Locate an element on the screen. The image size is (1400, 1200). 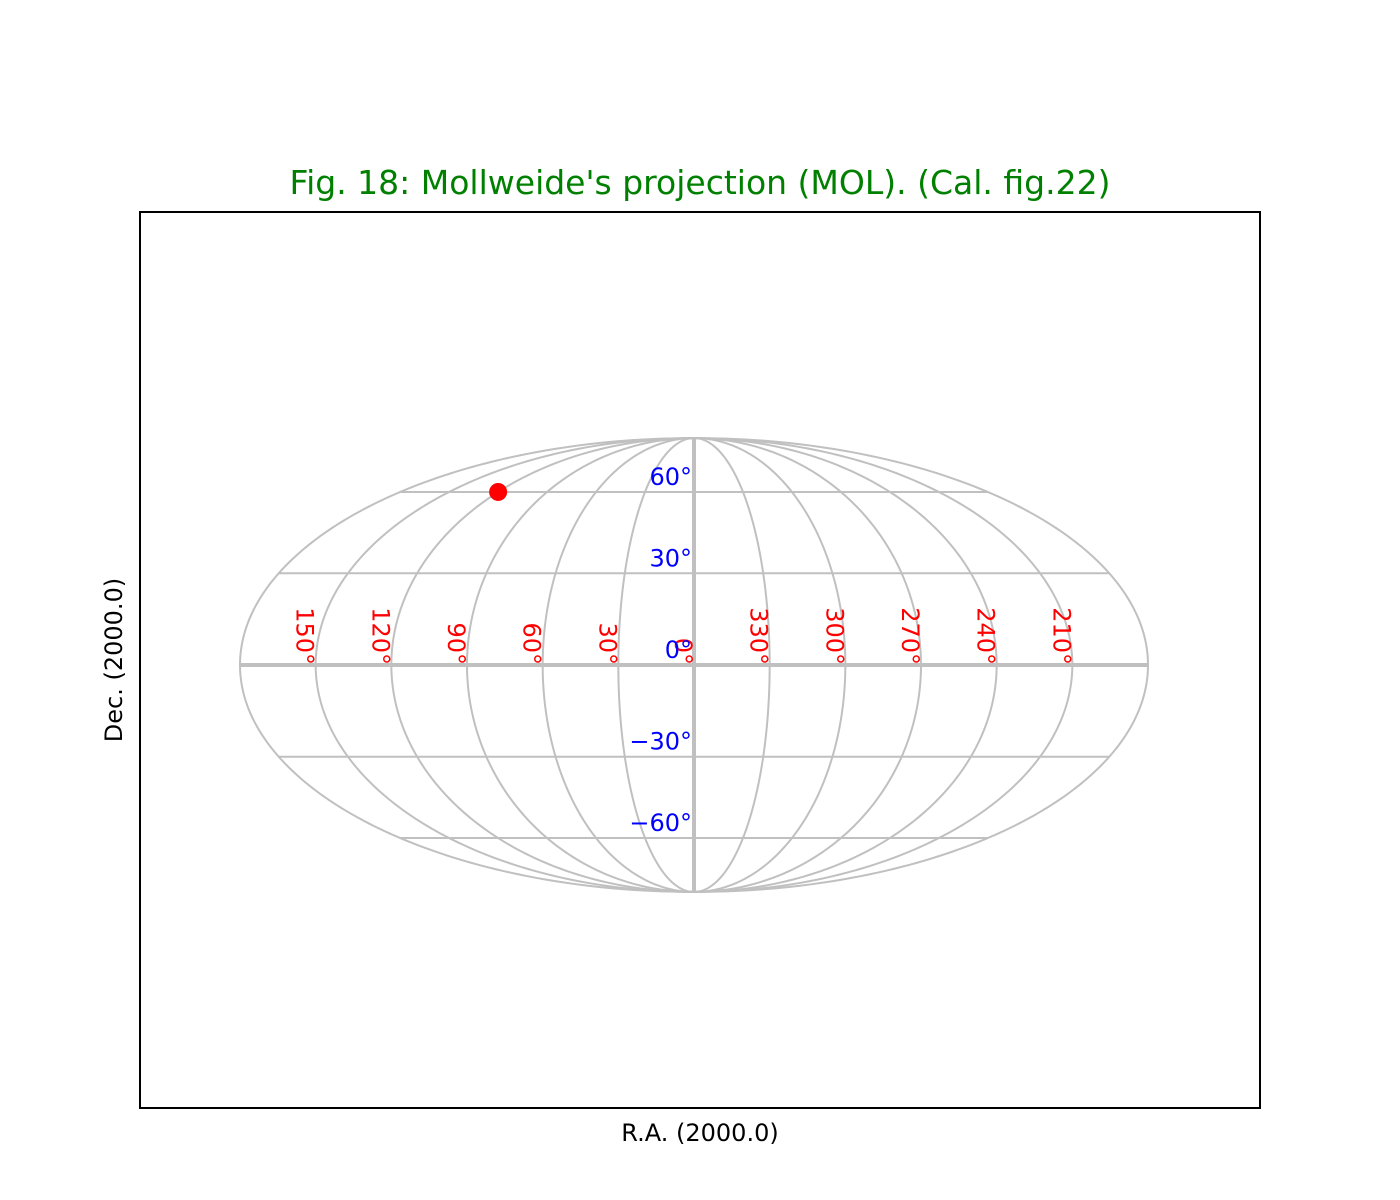
dec-tick-label: 60° is located at coordinates (670, 477).